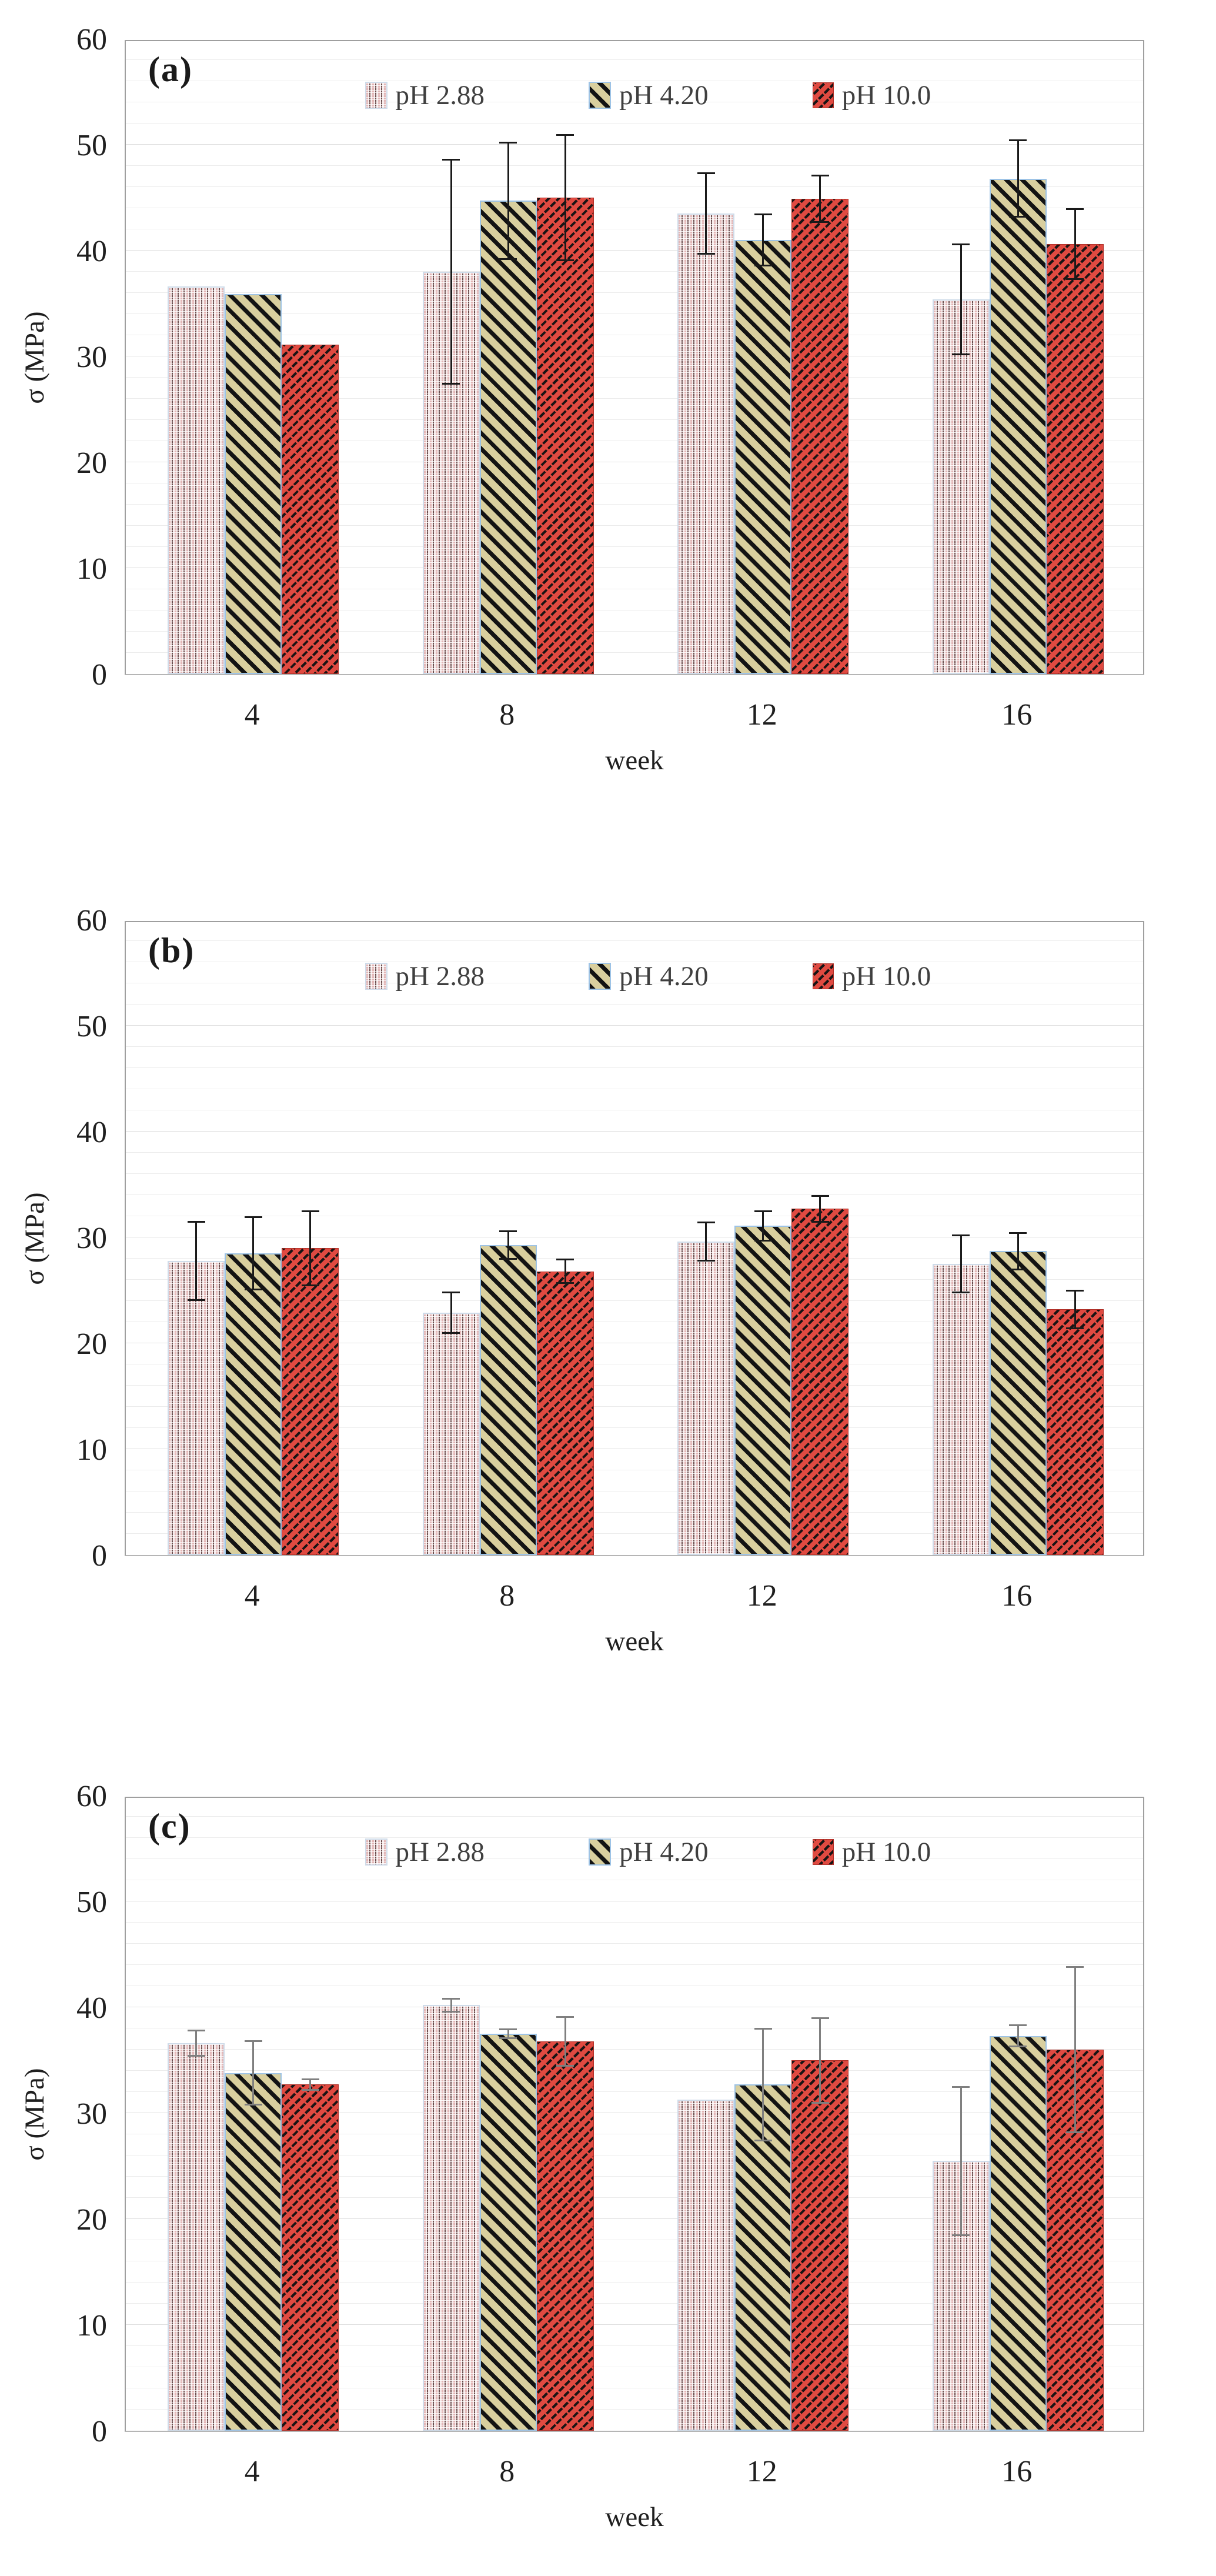  What do you see at coordinates (961, 1409) in the screenshot?
I see `bar-pH288-week16` at bounding box center [961, 1409].